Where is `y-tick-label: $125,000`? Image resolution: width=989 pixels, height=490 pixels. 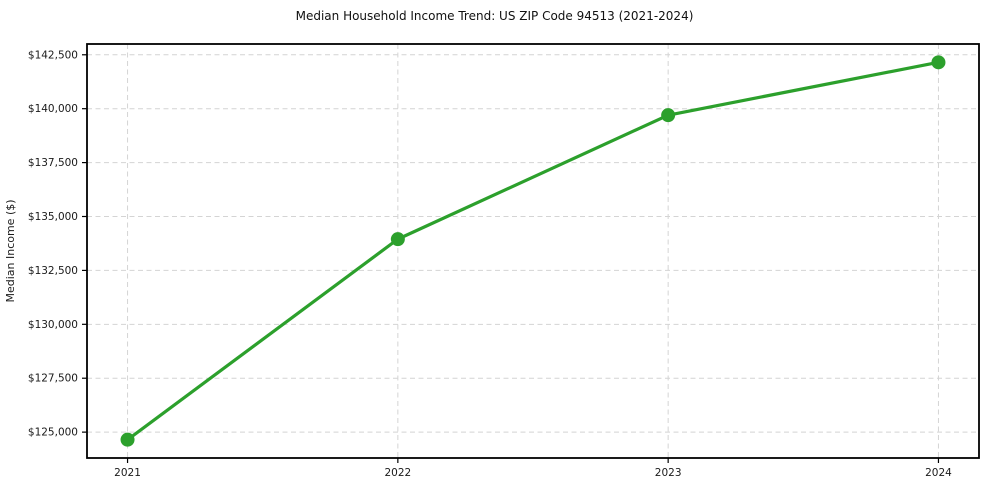
y-tick-label: $125,000 is located at coordinates (53, 433).